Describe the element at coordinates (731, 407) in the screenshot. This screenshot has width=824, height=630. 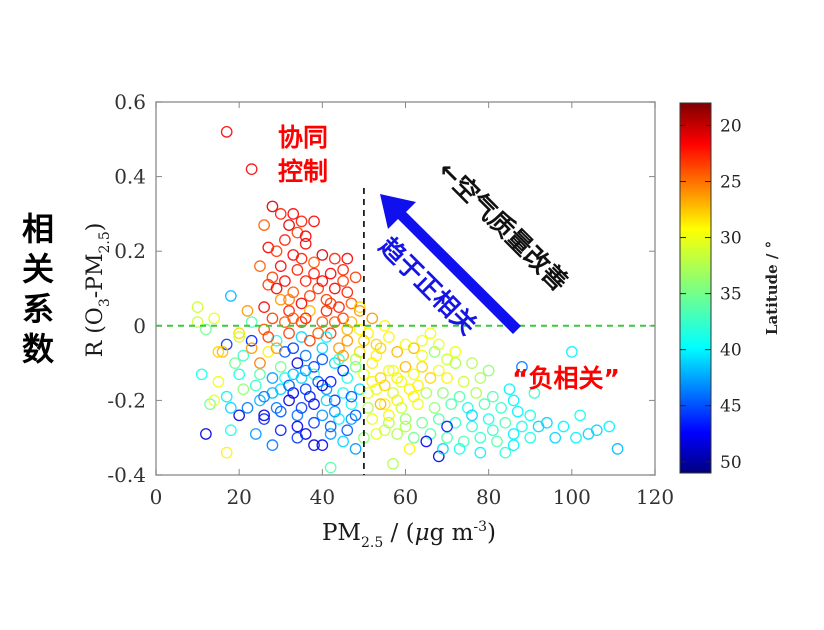
I see `colorbar-tick-label: 45` at that location.